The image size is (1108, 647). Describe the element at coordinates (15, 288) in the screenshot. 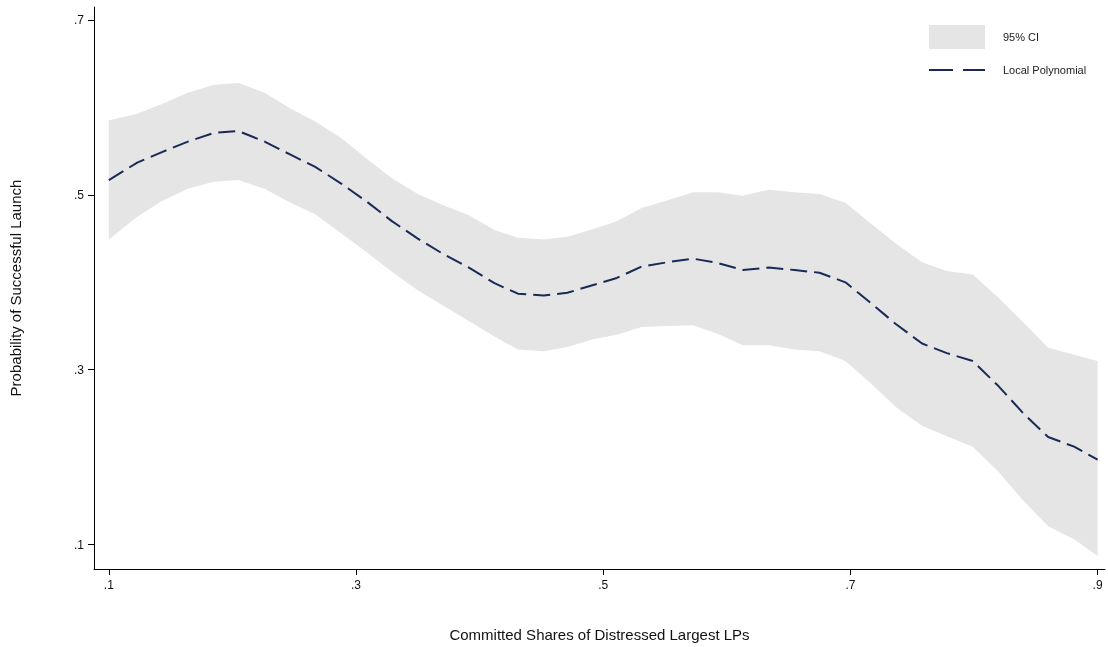

I see `y-axis-title: Probability of Successful Launch` at that location.